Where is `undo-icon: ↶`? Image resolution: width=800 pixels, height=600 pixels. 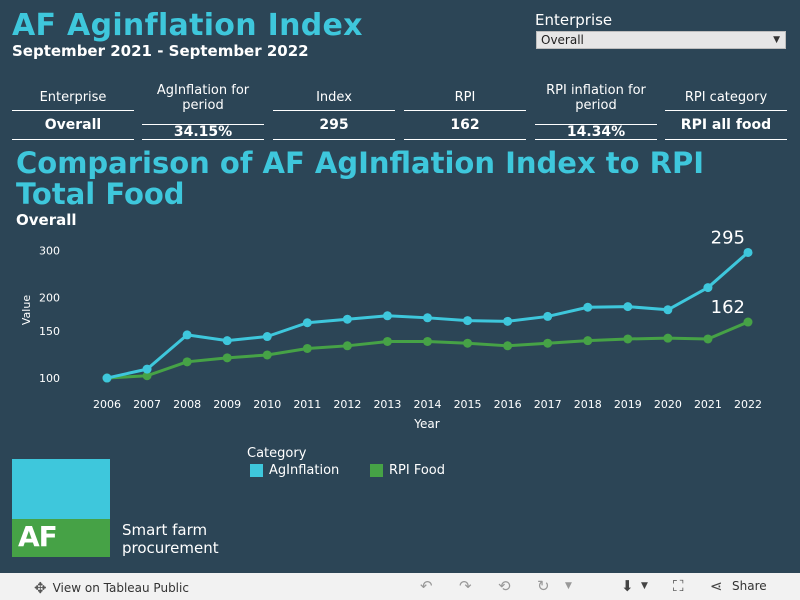
undo-icon: ↶ is located at coordinates (426, 586).